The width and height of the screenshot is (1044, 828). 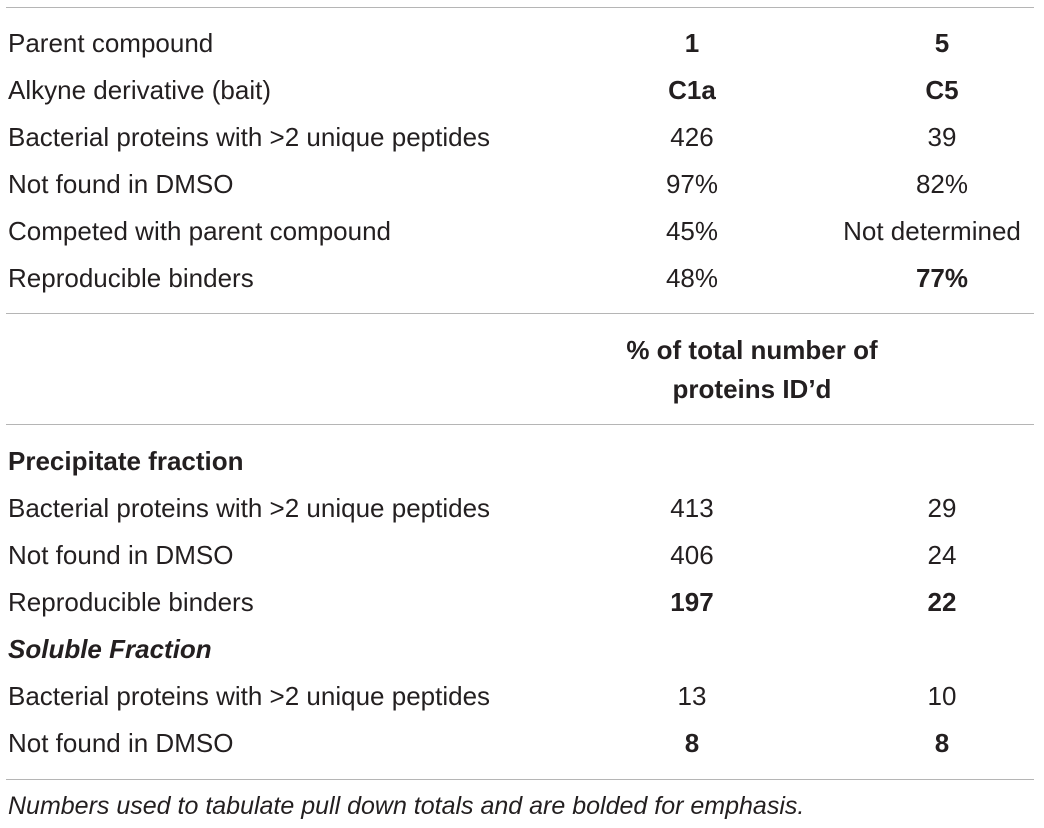 I want to click on table-bottom-rule, so click(x=520, y=779).